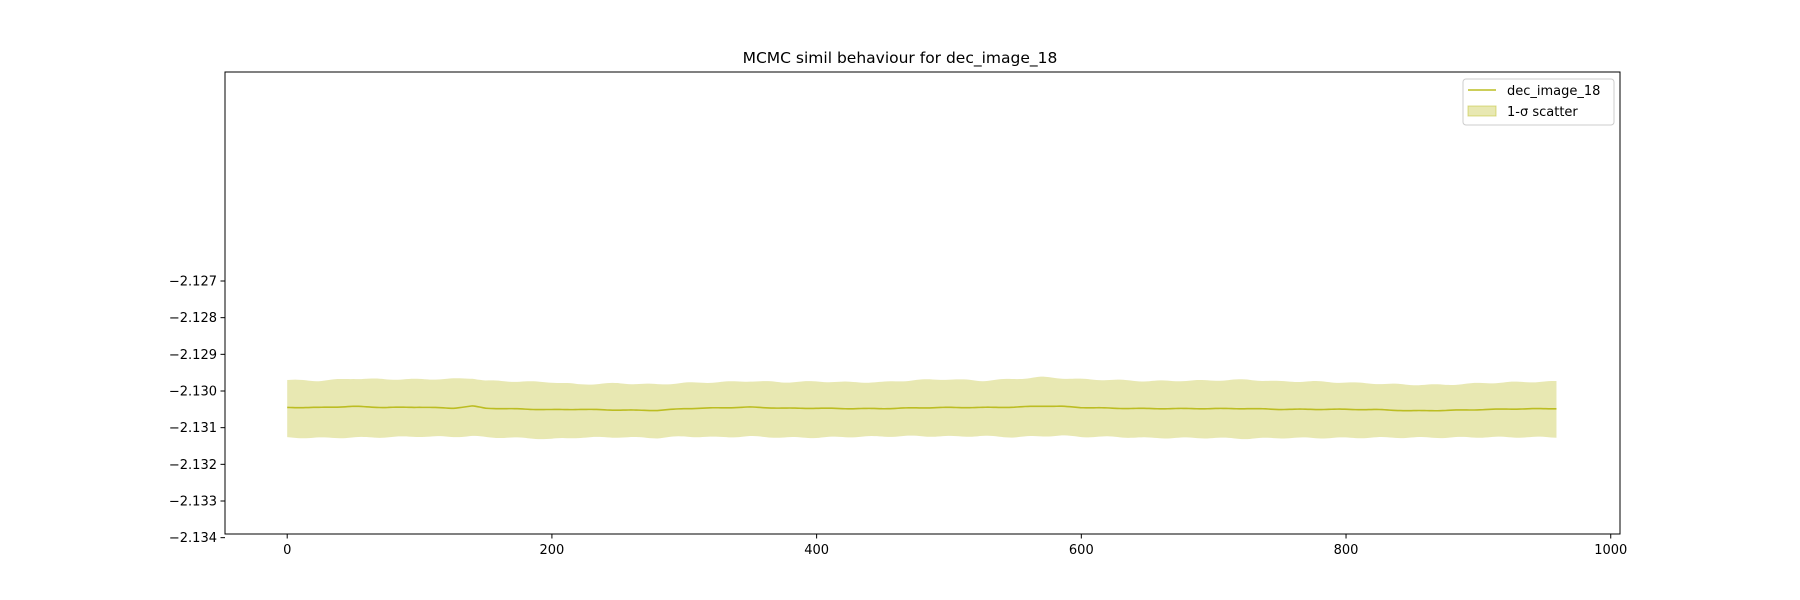 The width and height of the screenshot is (1800, 600). I want to click on x-tick-label: 1000, so click(1610, 550).